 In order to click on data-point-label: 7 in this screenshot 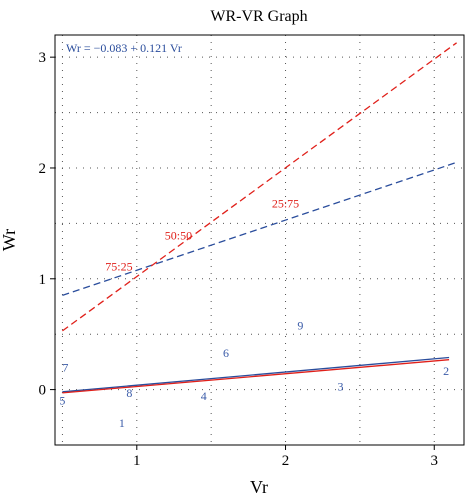, I will do `click(65, 367)`.